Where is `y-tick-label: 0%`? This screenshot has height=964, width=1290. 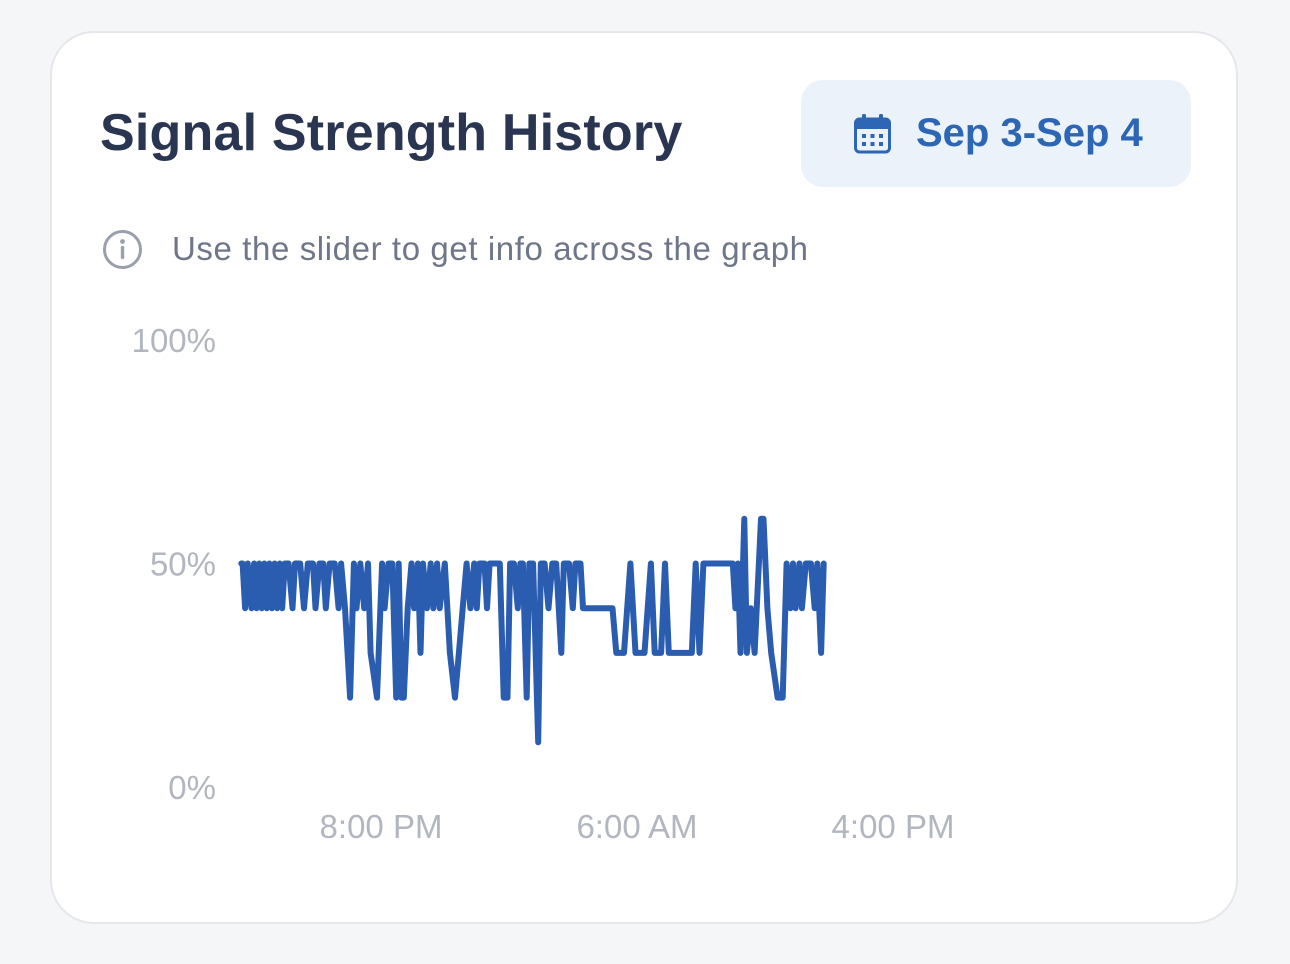 y-tick-label: 0% is located at coordinates (192, 787).